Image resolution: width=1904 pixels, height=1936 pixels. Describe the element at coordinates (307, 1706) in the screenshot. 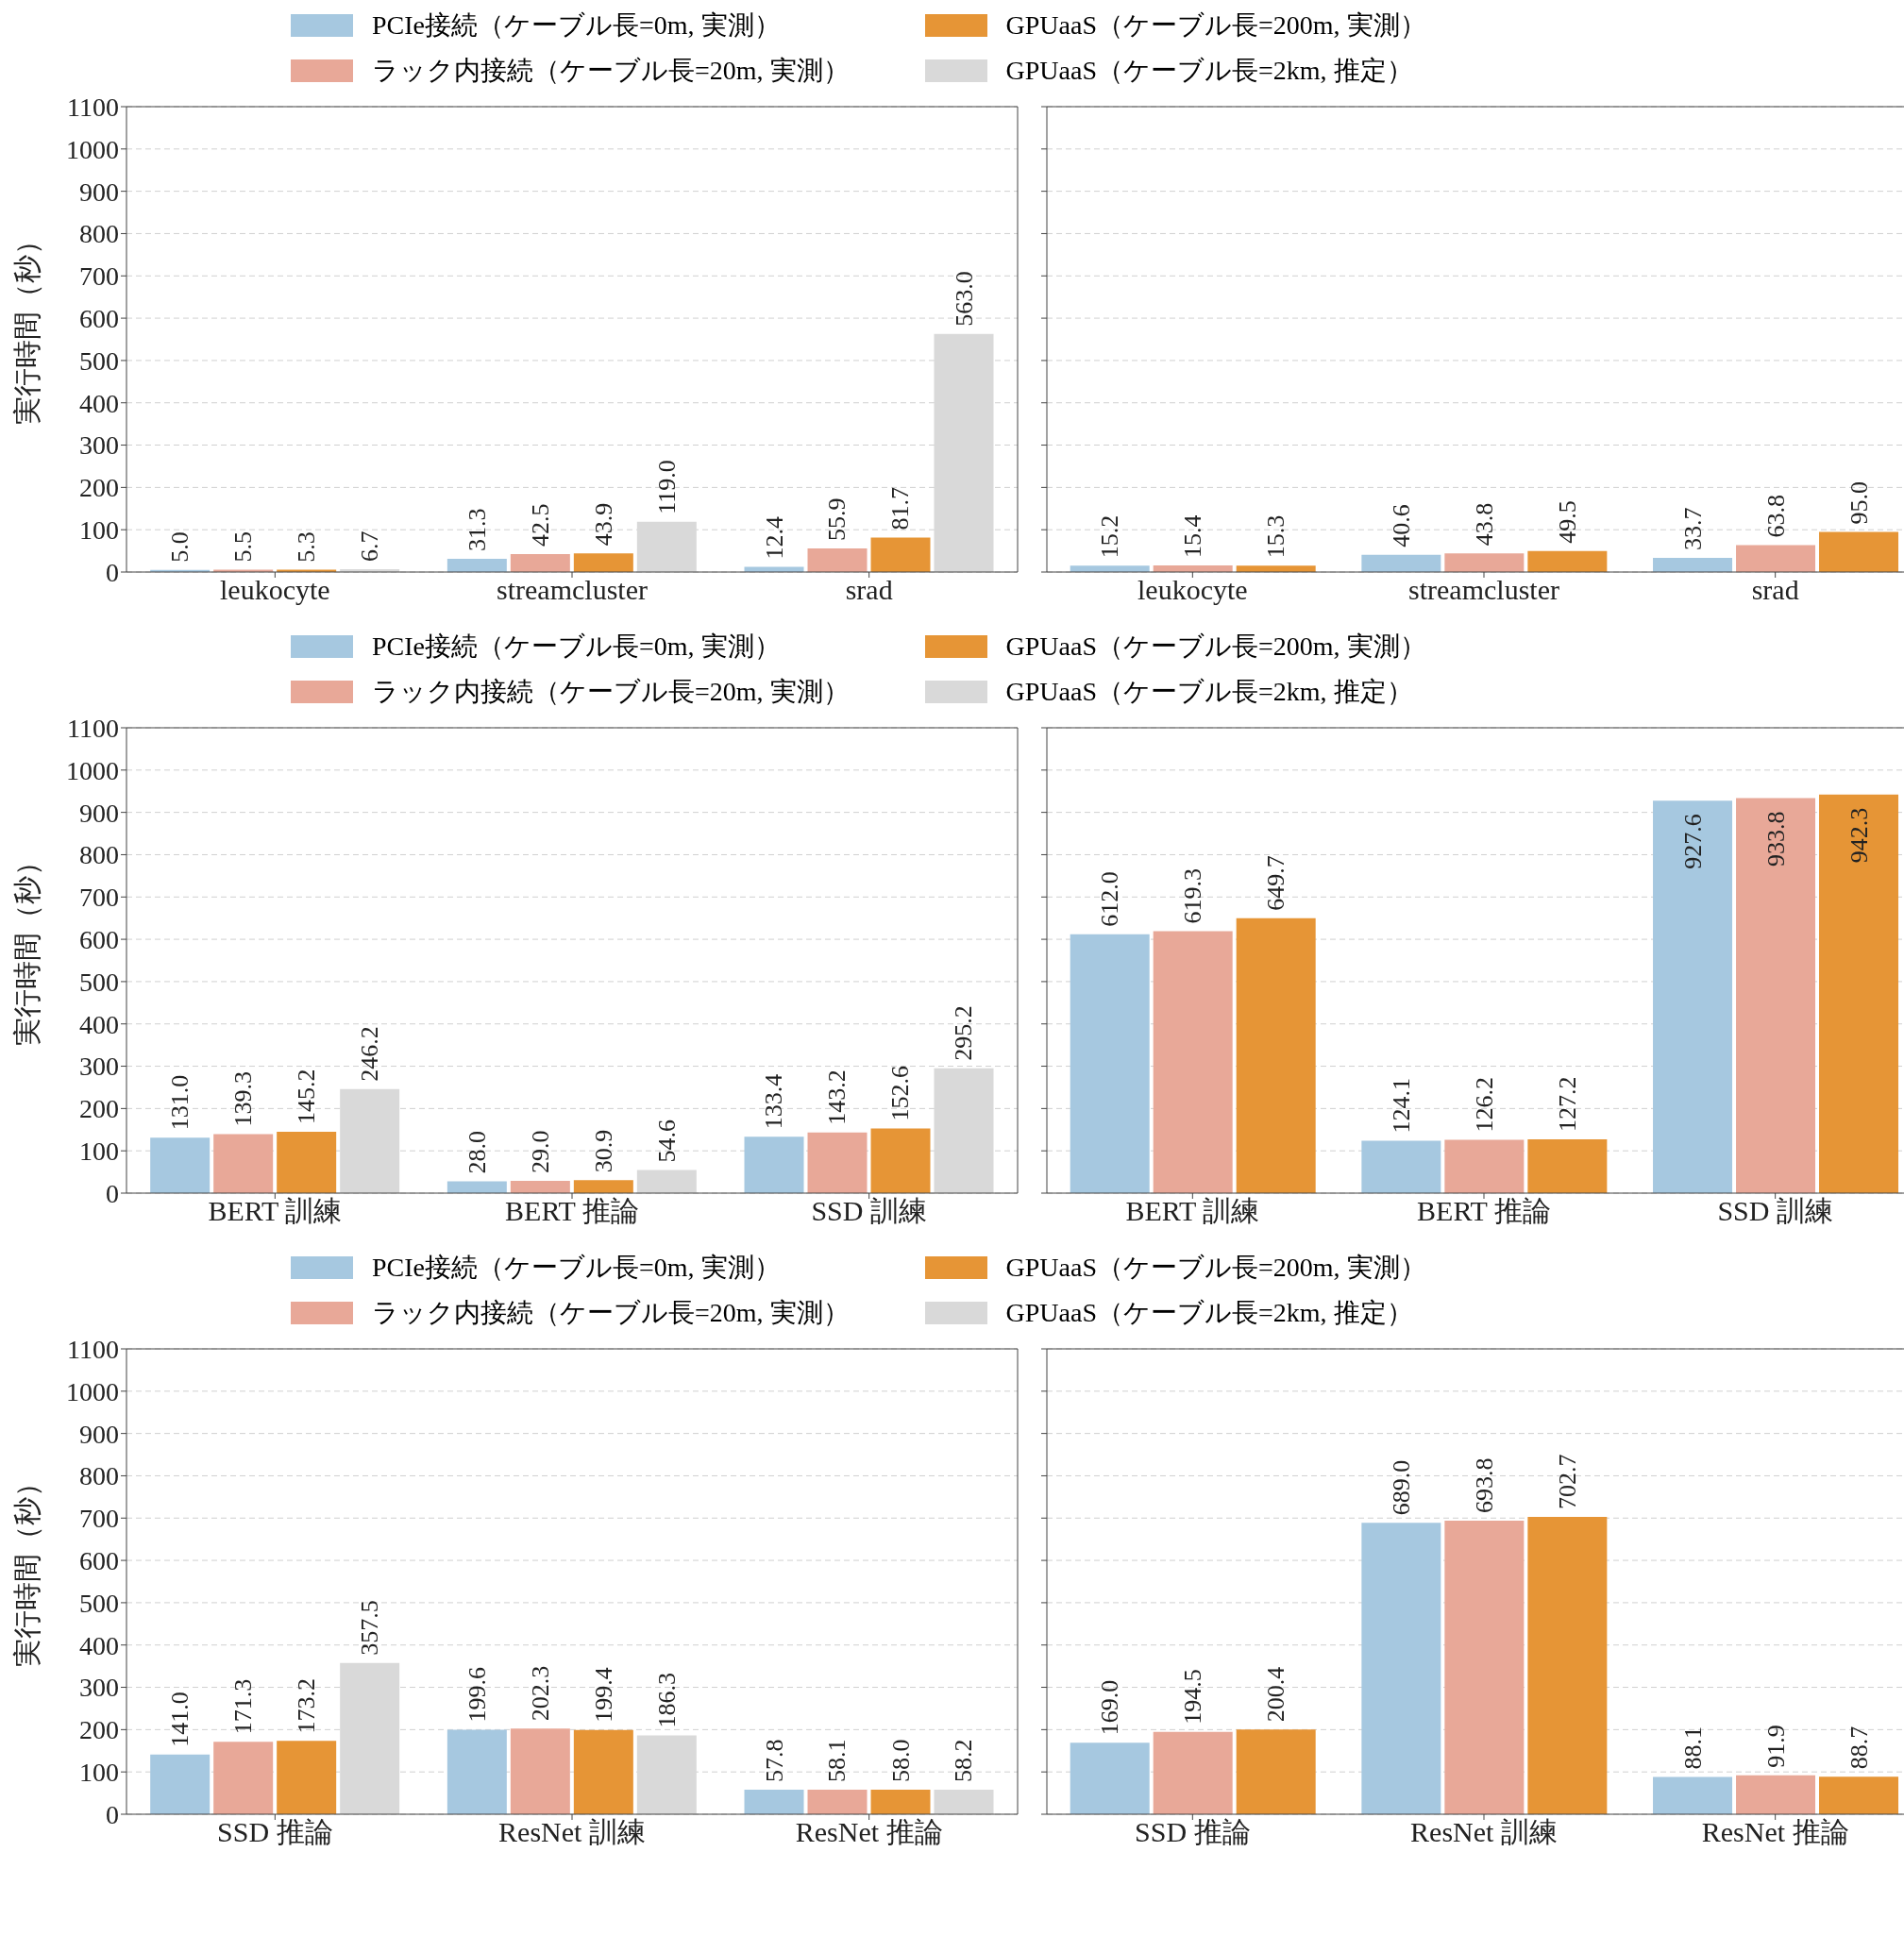

I see `data-label: 173.2` at that location.